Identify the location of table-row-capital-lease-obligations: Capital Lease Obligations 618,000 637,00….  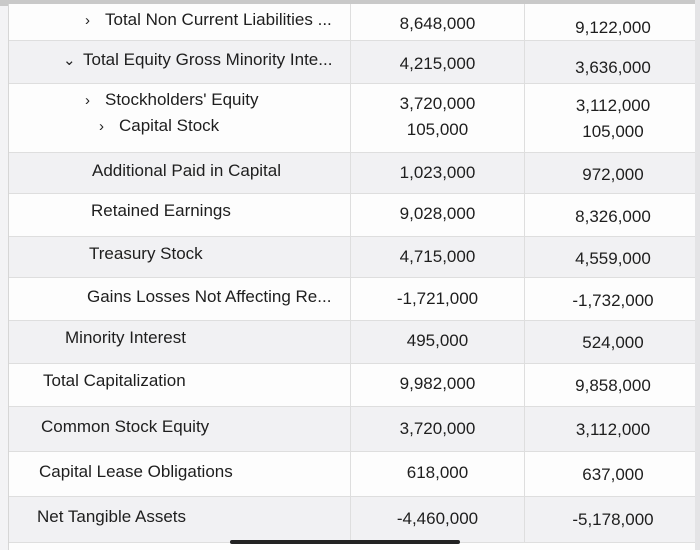
(354, 474).